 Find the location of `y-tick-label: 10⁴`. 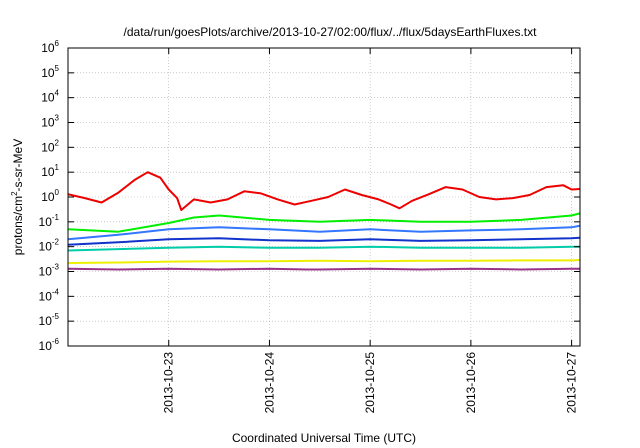

y-tick-label: 10⁴ is located at coordinates (50, 97).